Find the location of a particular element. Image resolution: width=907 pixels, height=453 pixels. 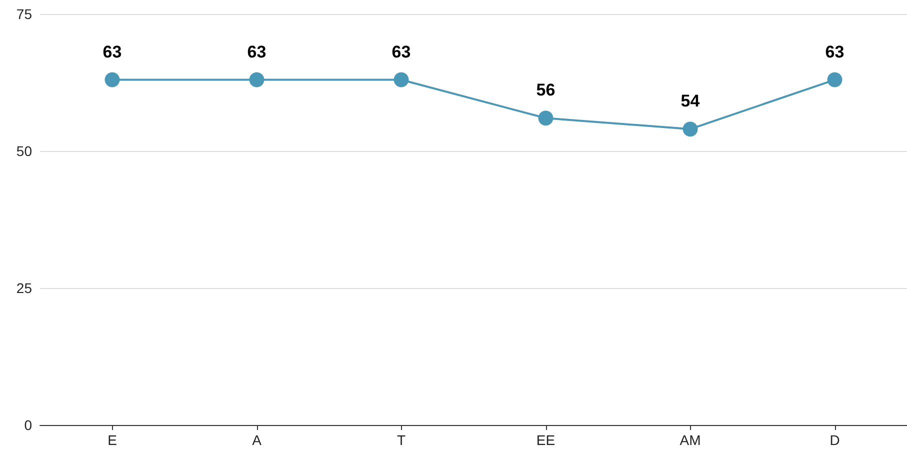

x-tick-label: EE is located at coordinates (546, 440).